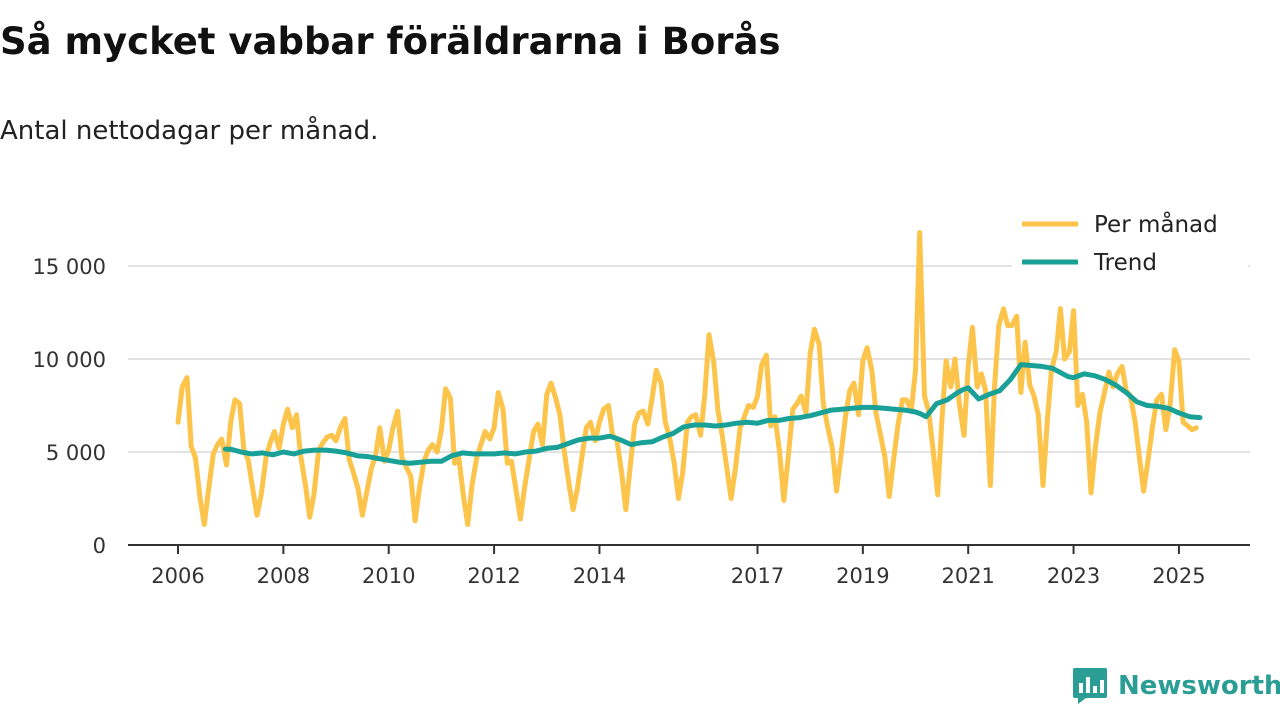 This screenshot has width=1280, height=720. Describe the element at coordinates (69, 360) in the screenshot. I see `y-tick-label: 10 000` at that location.